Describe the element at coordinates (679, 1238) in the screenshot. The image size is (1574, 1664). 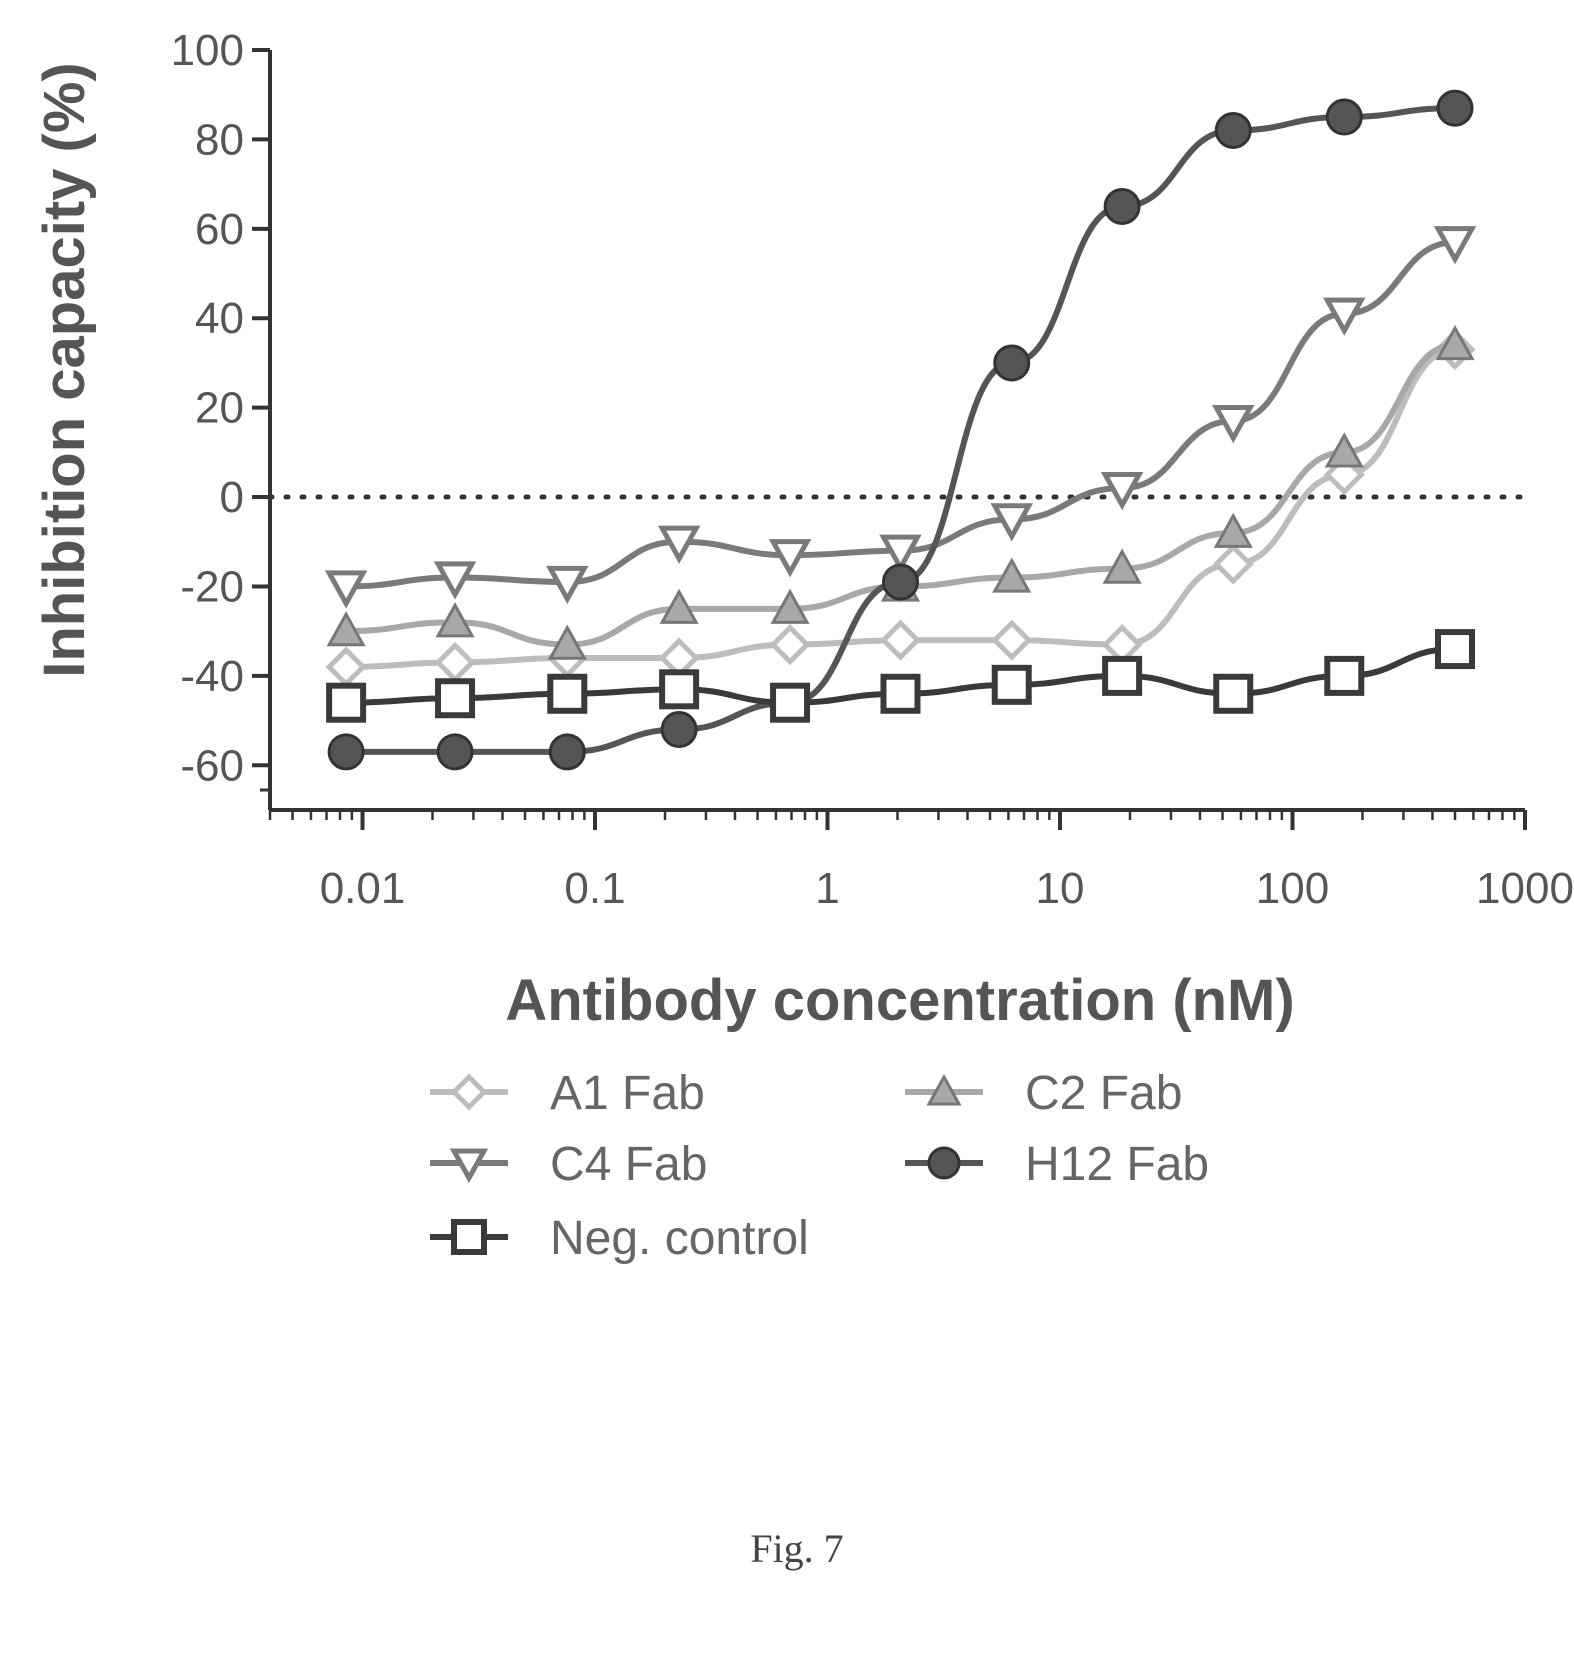
I see `legend-label: Neg. control` at that location.